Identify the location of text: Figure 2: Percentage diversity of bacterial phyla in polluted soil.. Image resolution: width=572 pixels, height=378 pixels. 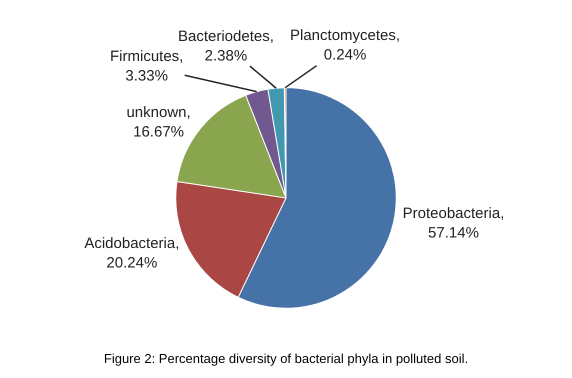
(286, 358).